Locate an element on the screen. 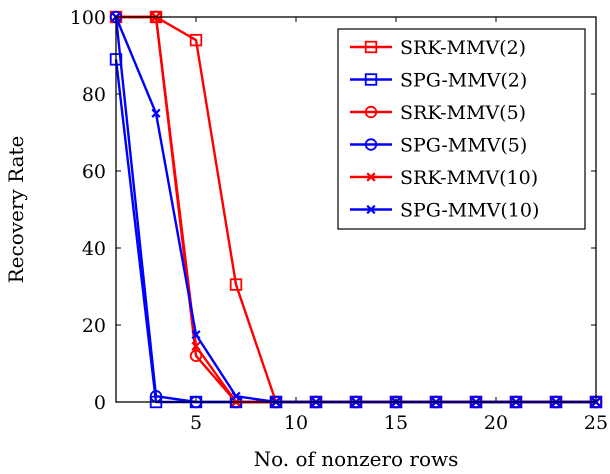 This screenshot has width=610, height=474. x-tick-label: 5 is located at coordinates (196, 423).